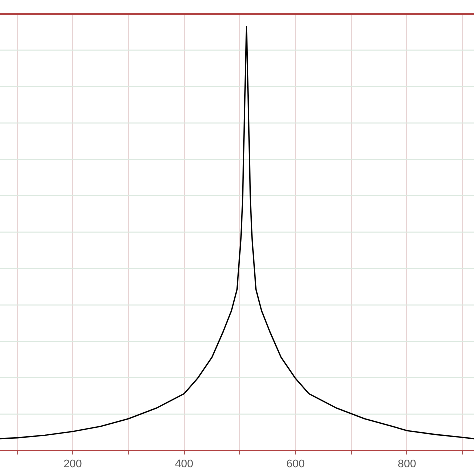 This screenshot has width=474, height=474. What do you see at coordinates (295, 464) in the screenshot?
I see `x-tick-label: 600` at bounding box center [295, 464].